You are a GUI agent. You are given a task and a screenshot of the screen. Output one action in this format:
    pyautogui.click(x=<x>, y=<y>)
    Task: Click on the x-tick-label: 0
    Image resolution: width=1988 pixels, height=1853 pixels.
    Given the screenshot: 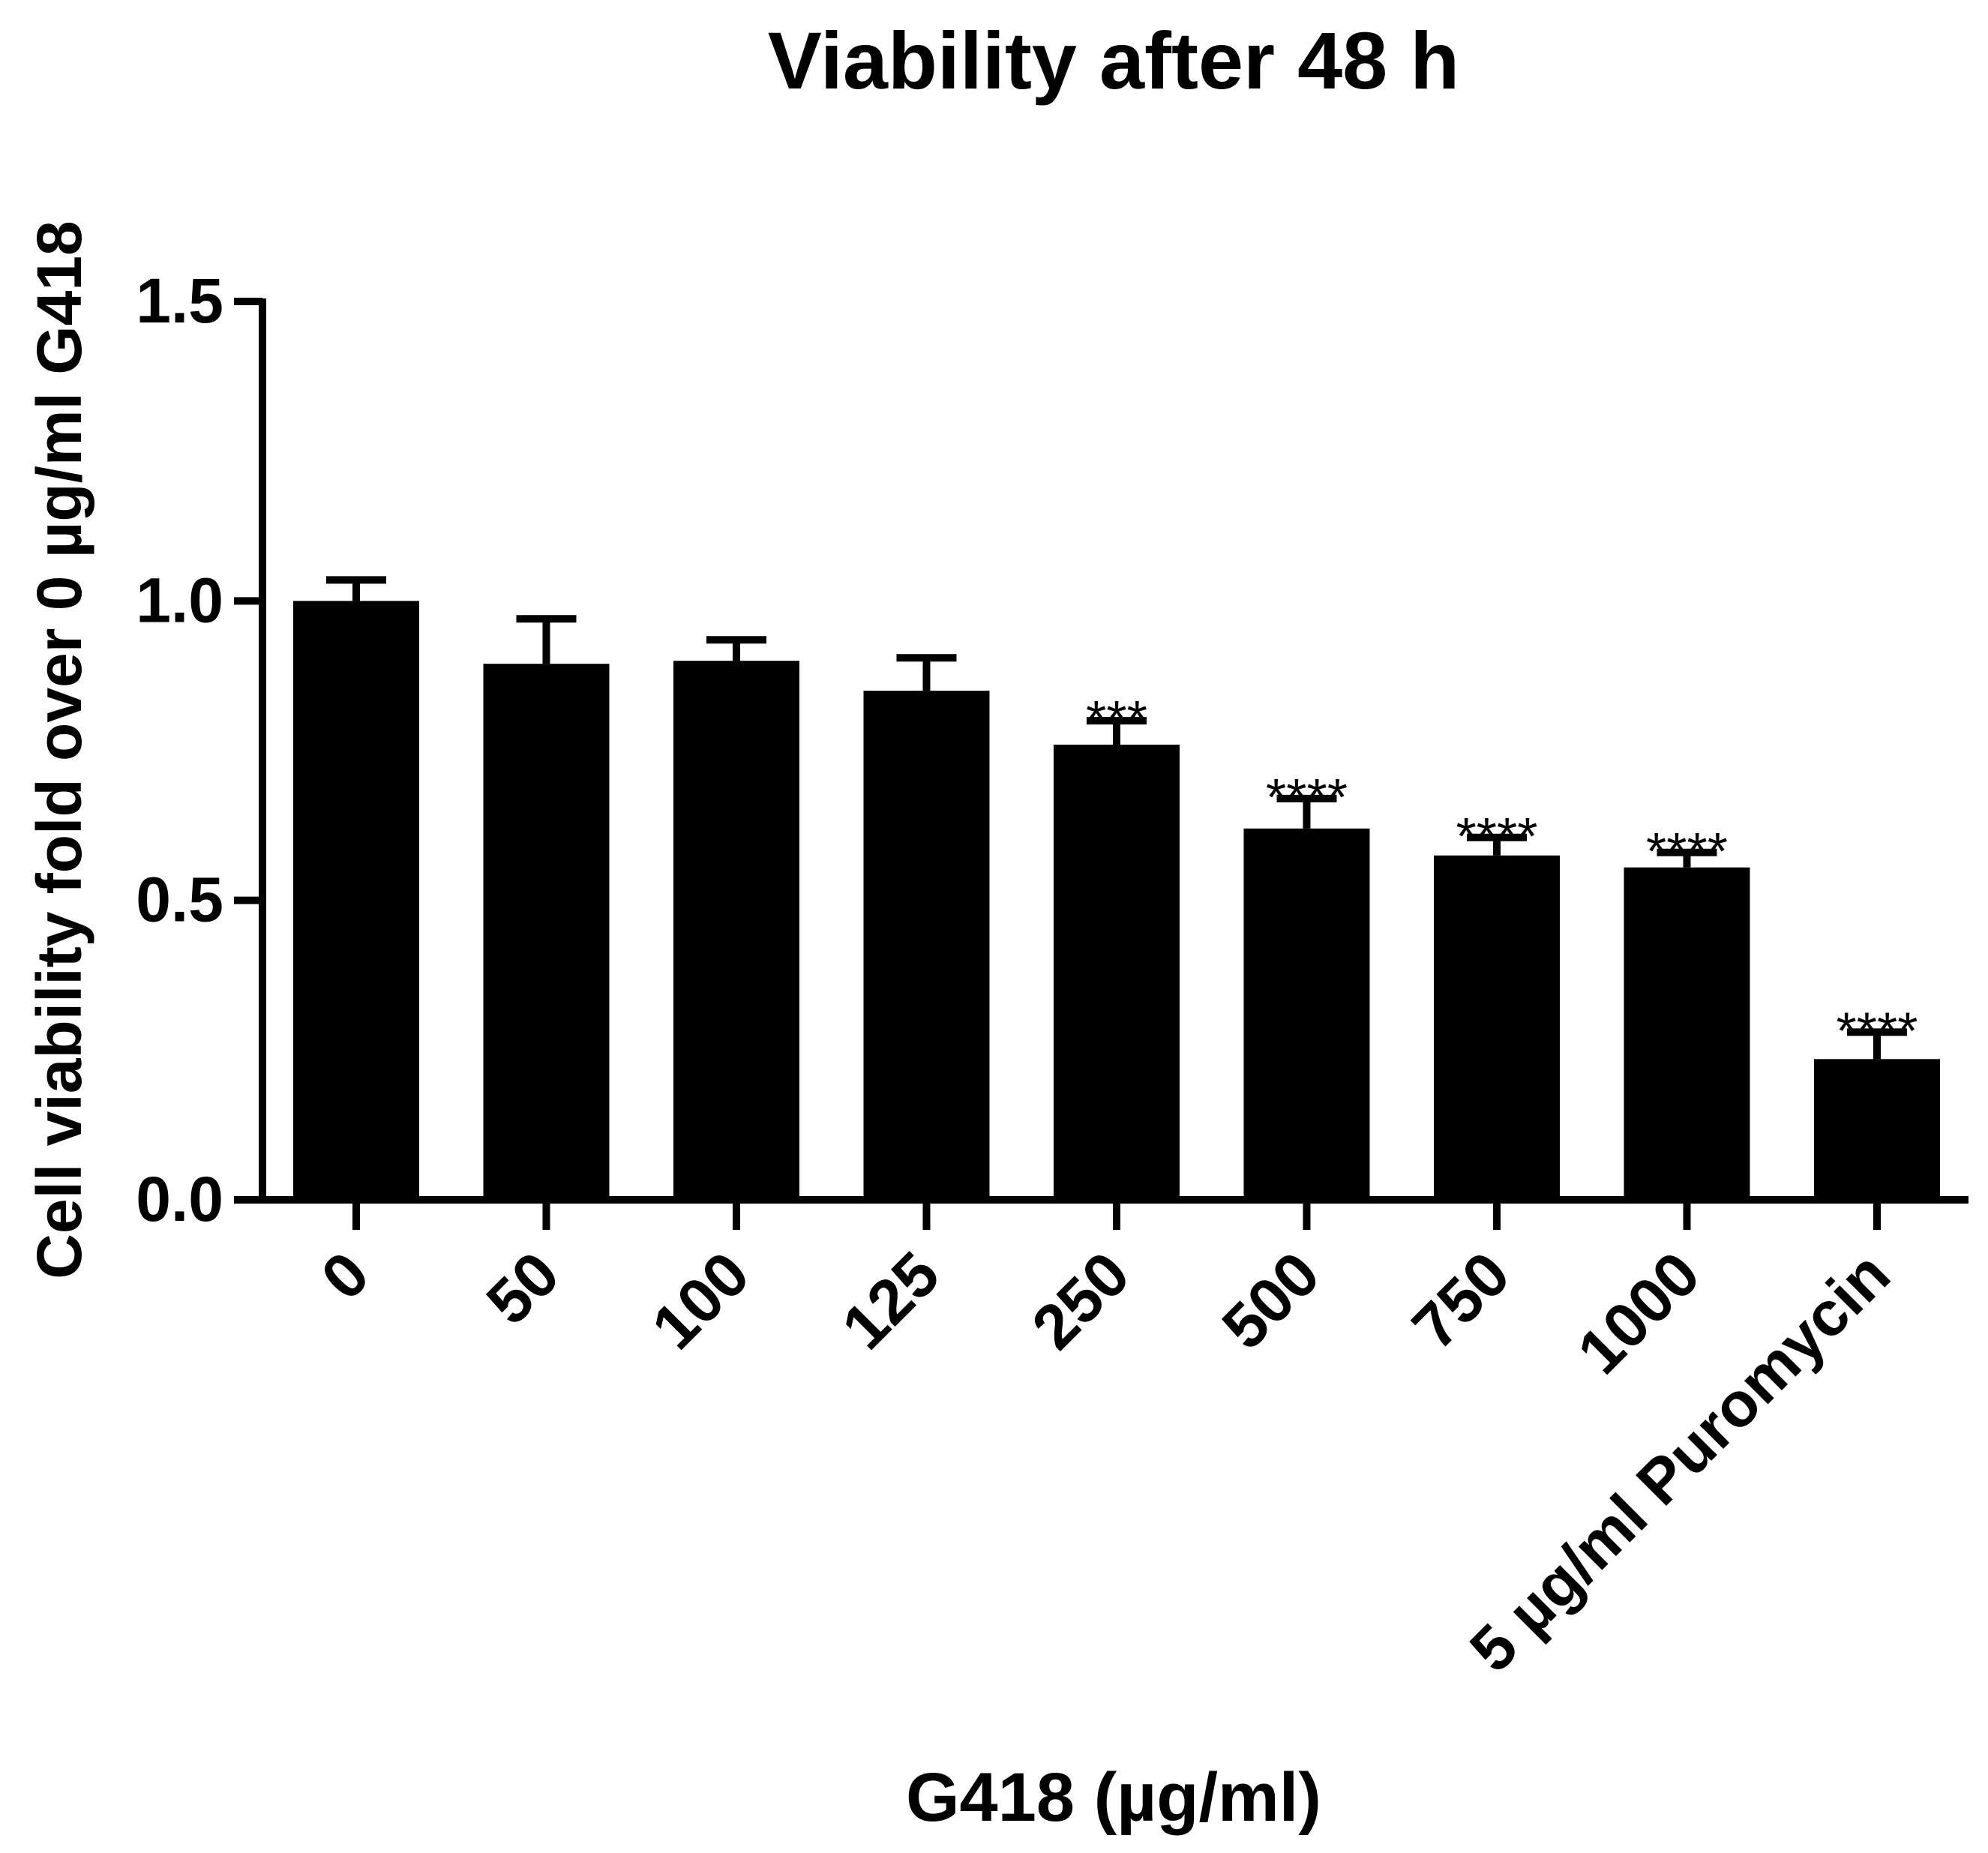 What is the action you would take?
    pyautogui.click(x=344, y=1276)
    